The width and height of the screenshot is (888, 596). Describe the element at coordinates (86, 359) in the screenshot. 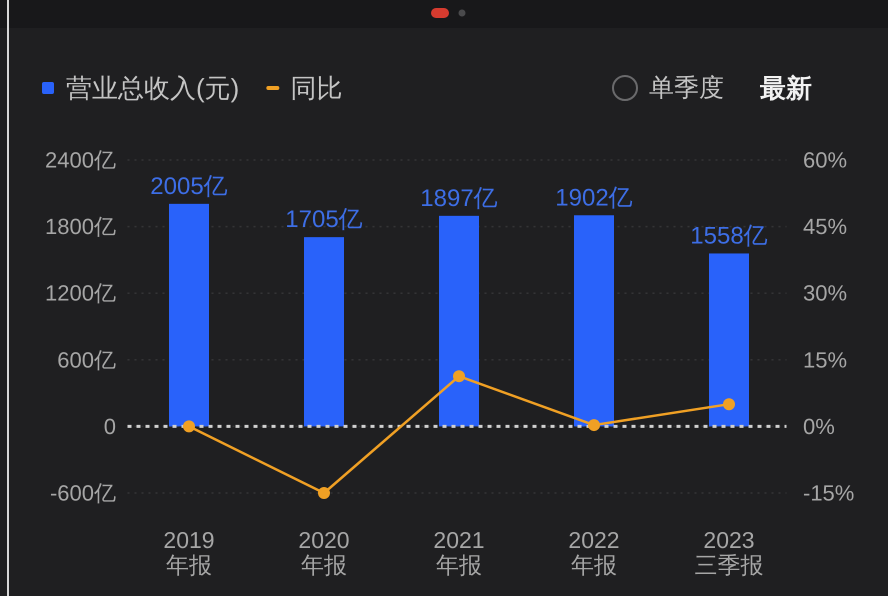

I see `y-tick-label: 600亿` at that location.